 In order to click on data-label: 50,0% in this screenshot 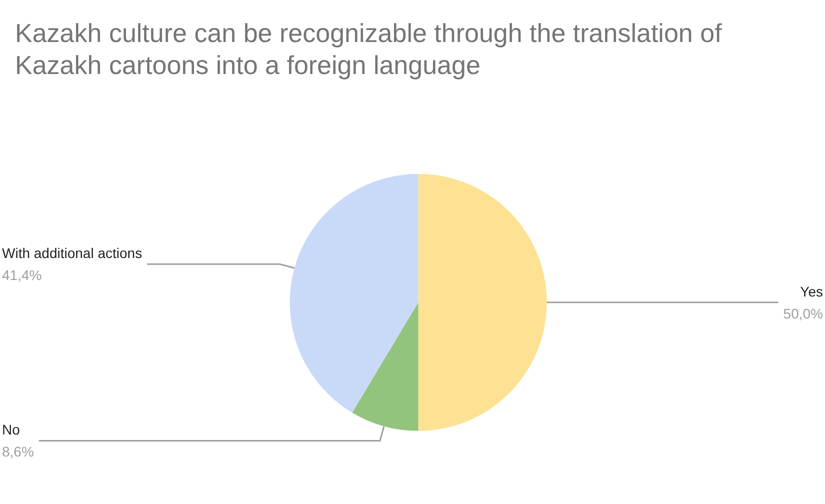, I will do `click(803, 313)`.